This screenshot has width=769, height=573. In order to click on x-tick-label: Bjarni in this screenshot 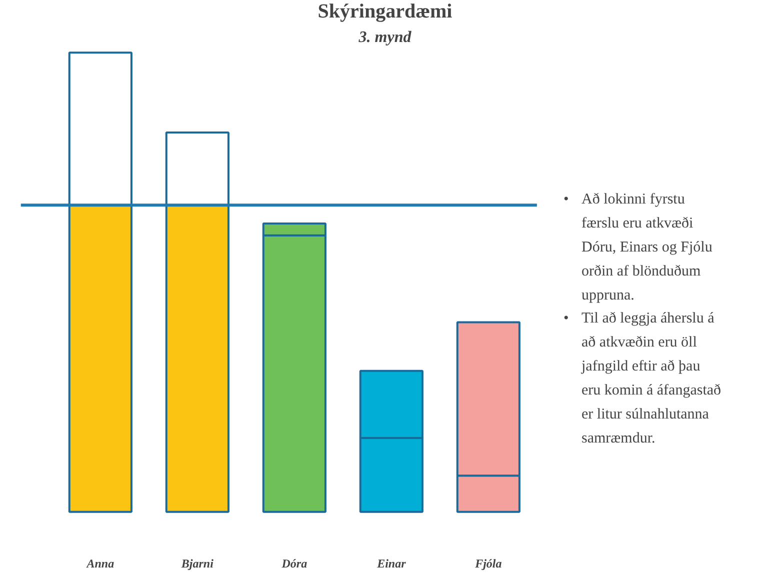, I will do `click(197, 563)`.